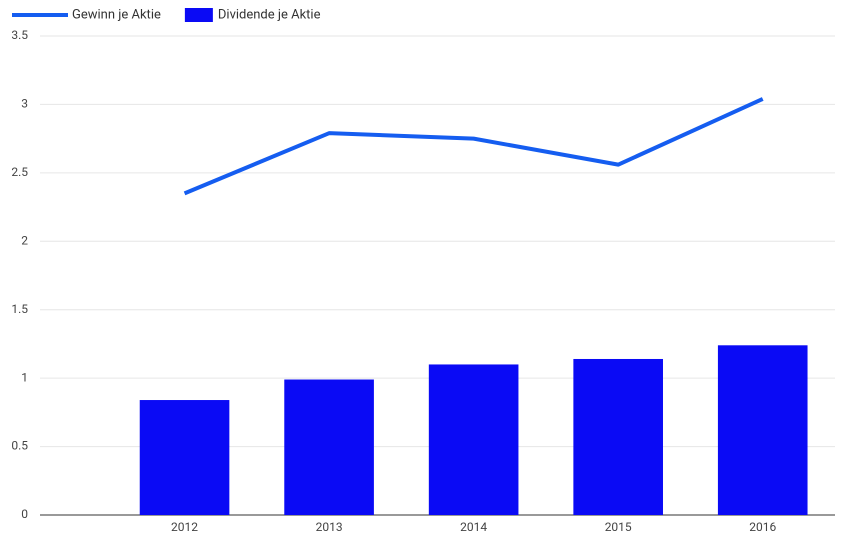  I want to click on y-tick-label: 2.5, so click(19, 172).